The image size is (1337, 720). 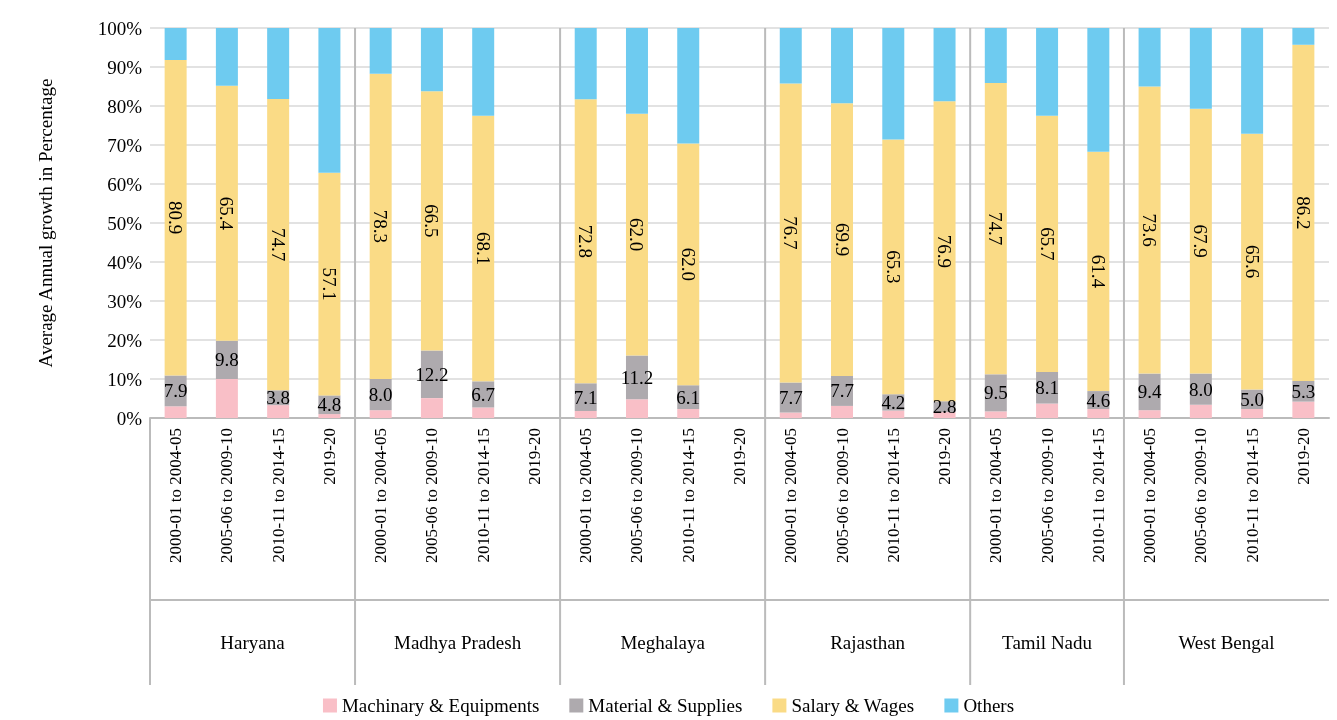 I want to click on data-label: 3.8, so click(x=278, y=398).